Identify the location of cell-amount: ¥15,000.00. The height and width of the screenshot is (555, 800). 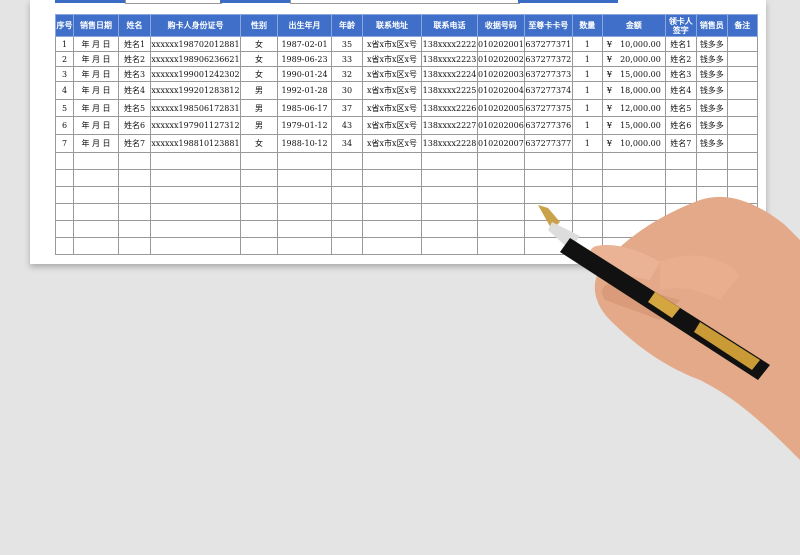
(633, 74).